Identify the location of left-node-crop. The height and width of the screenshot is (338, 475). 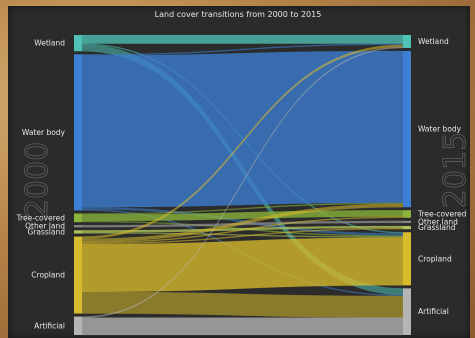
(78, 275).